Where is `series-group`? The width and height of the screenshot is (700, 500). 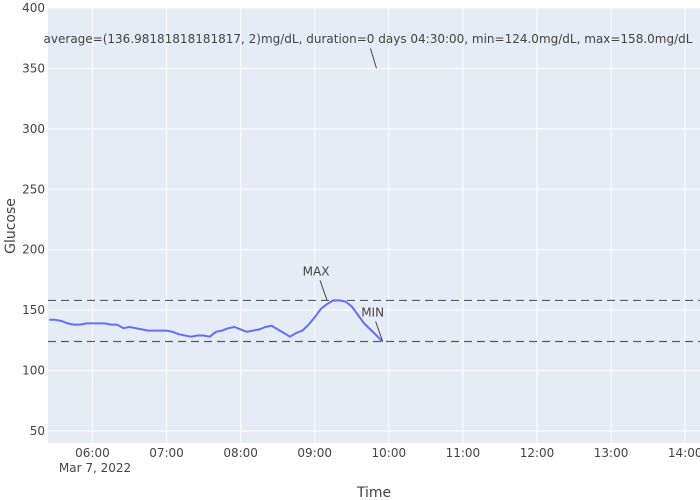
series-group is located at coordinates (216, 321).